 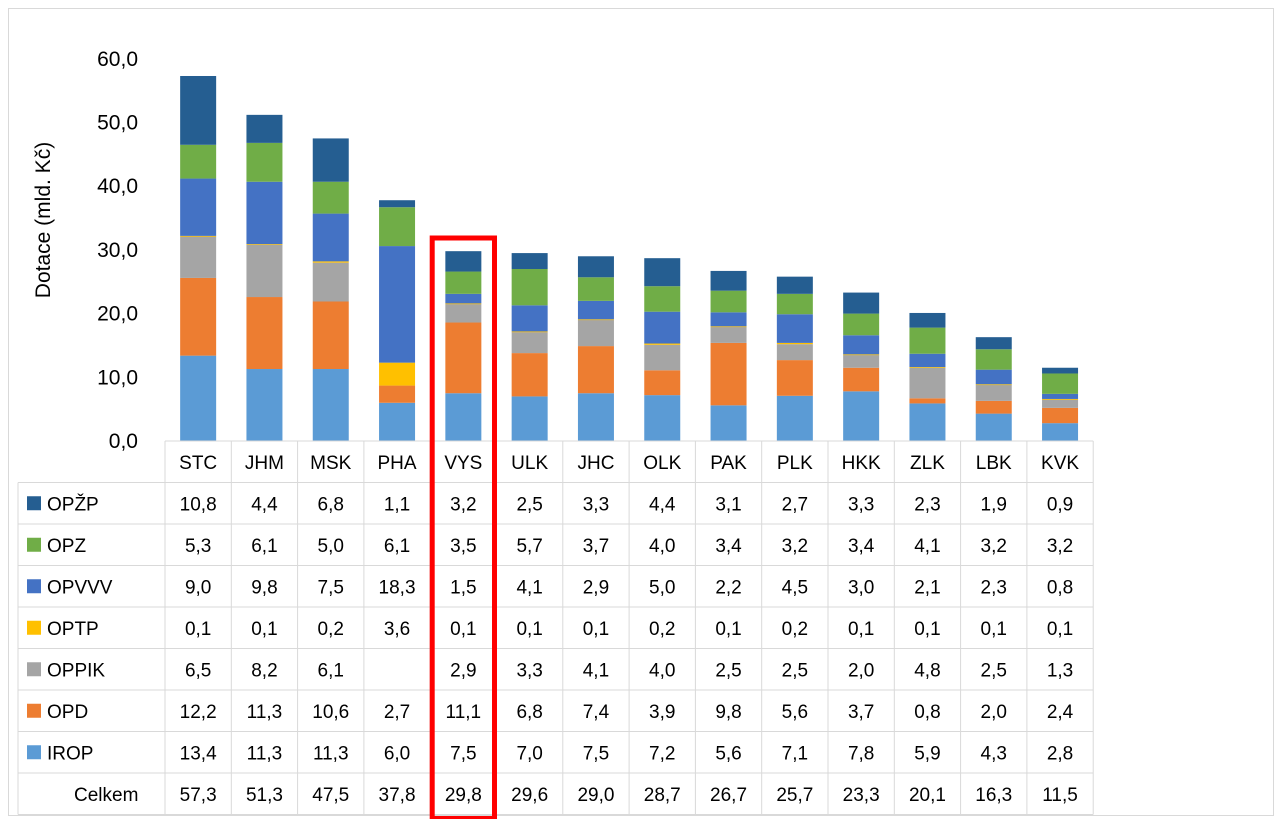 I want to click on data-label: 6,8, so click(x=331, y=504).